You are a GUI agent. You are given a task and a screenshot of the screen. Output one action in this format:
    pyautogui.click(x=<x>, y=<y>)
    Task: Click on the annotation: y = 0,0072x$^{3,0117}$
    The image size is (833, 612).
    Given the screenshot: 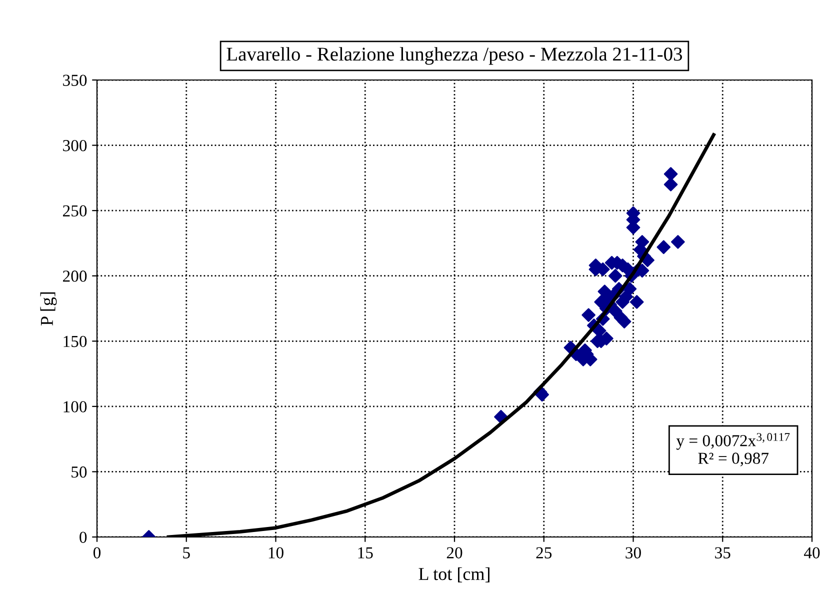 What is the action you would take?
    pyautogui.click(x=733, y=441)
    